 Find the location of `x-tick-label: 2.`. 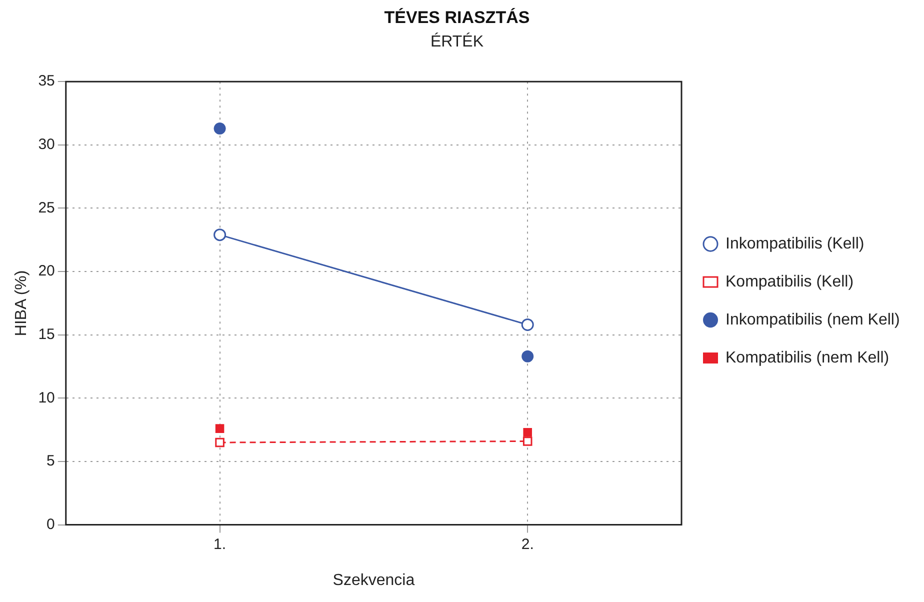

x-tick-label: 2. is located at coordinates (527, 544).